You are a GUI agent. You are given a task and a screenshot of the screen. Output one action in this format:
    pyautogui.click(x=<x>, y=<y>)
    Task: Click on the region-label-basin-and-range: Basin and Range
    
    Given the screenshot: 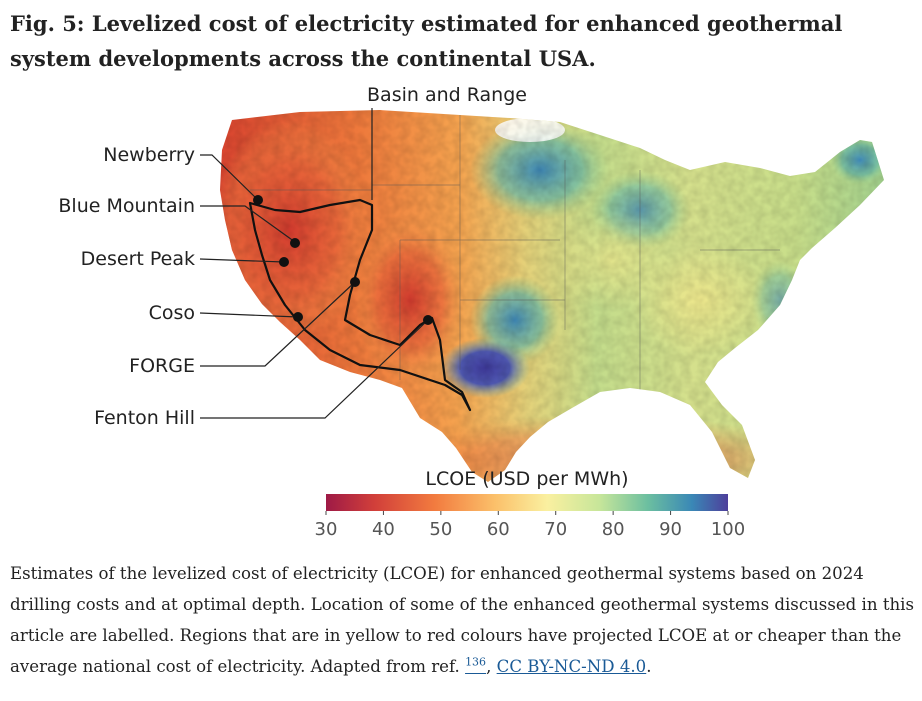 What is the action you would take?
    pyautogui.click(x=447, y=95)
    